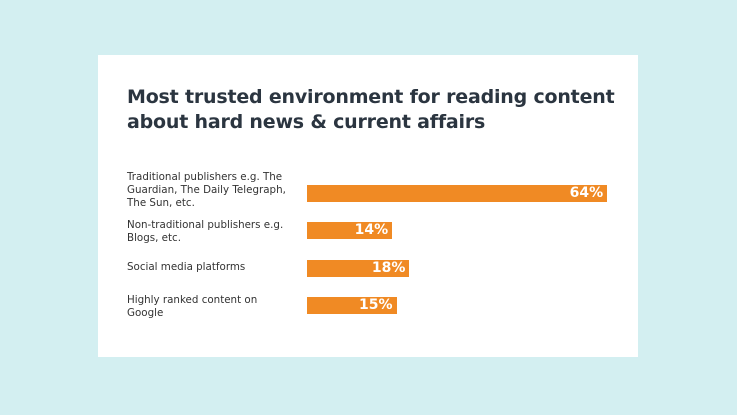  What do you see at coordinates (350, 230) in the screenshot?
I see `bar: 14%` at bounding box center [350, 230].